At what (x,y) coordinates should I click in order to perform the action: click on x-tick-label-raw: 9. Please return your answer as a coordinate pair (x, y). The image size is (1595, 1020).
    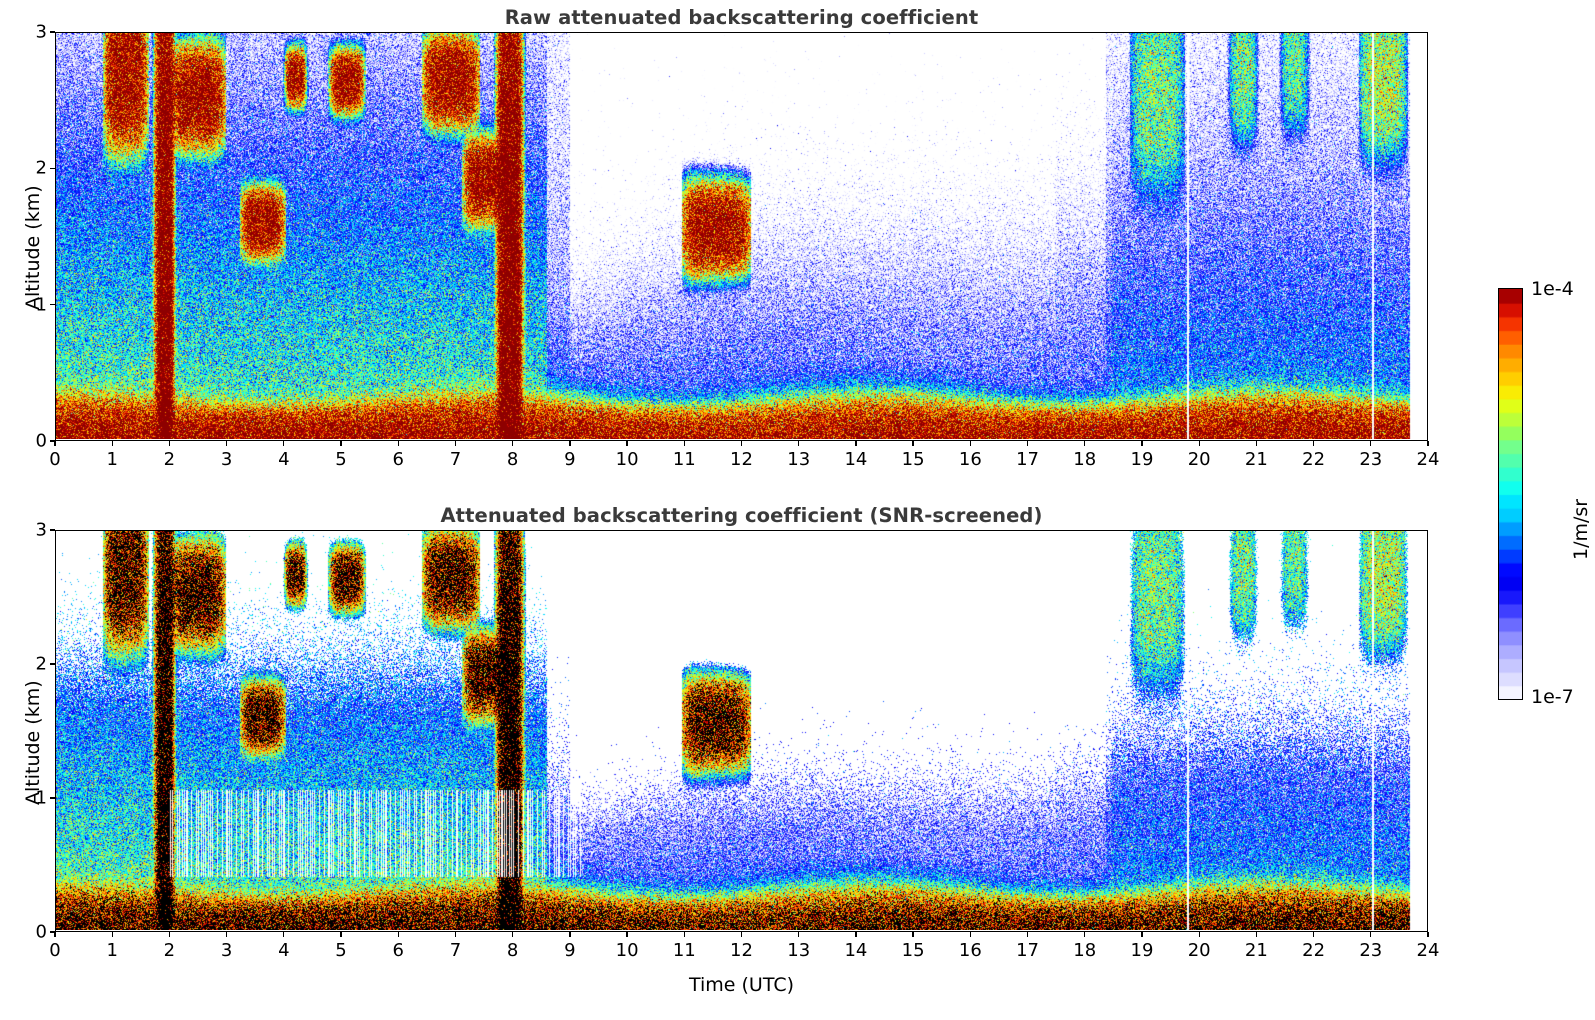
    Looking at the image, I should click on (570, 459).